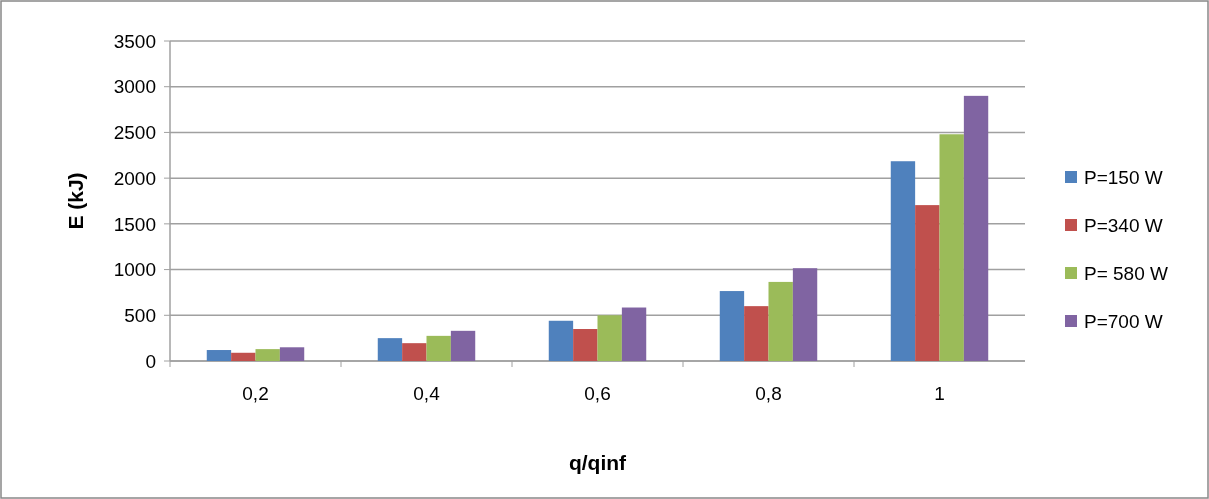 The width and height of the screenshot is (1209, 499). I want to click on y-tick-label: 2000, so click(134, 178).